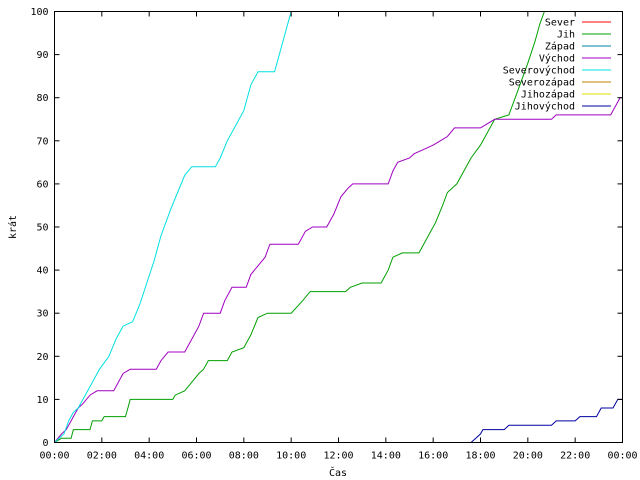 Image resolution: width=640 pixels, height=480 pixels. What do you see at coordinates (45, 443) in the screenshot?
I see `y-tick-label: 0` at bounding box center [45, 443].